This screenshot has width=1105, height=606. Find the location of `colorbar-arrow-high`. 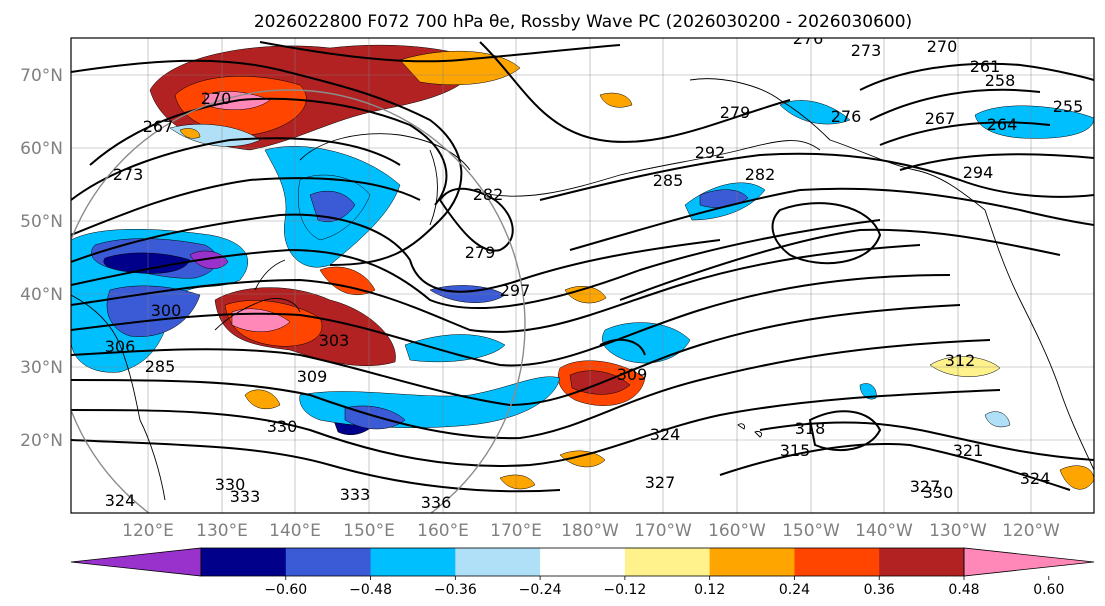

colorbar-arrow-high is located at coordinates (1029, 562).